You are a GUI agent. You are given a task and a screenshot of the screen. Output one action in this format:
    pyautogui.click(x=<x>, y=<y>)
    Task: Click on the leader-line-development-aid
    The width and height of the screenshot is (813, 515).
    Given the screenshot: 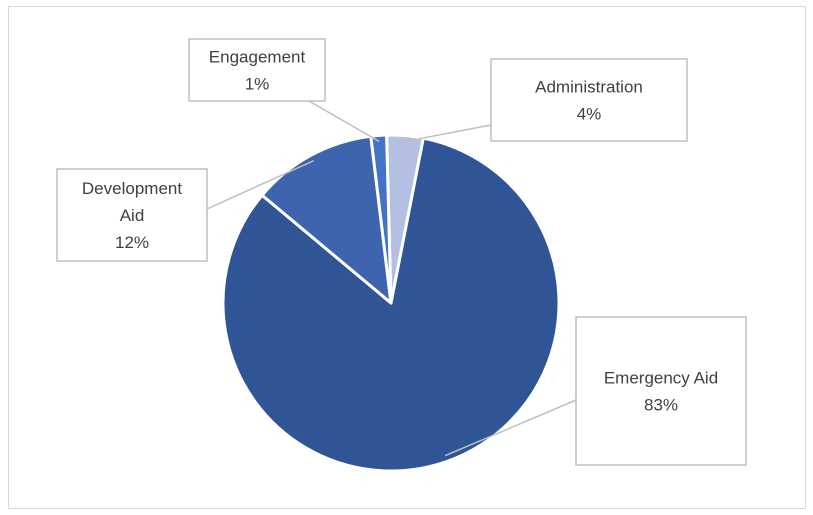 What is the action you would take?
    pyautogui.click(x=260, y=184)
    